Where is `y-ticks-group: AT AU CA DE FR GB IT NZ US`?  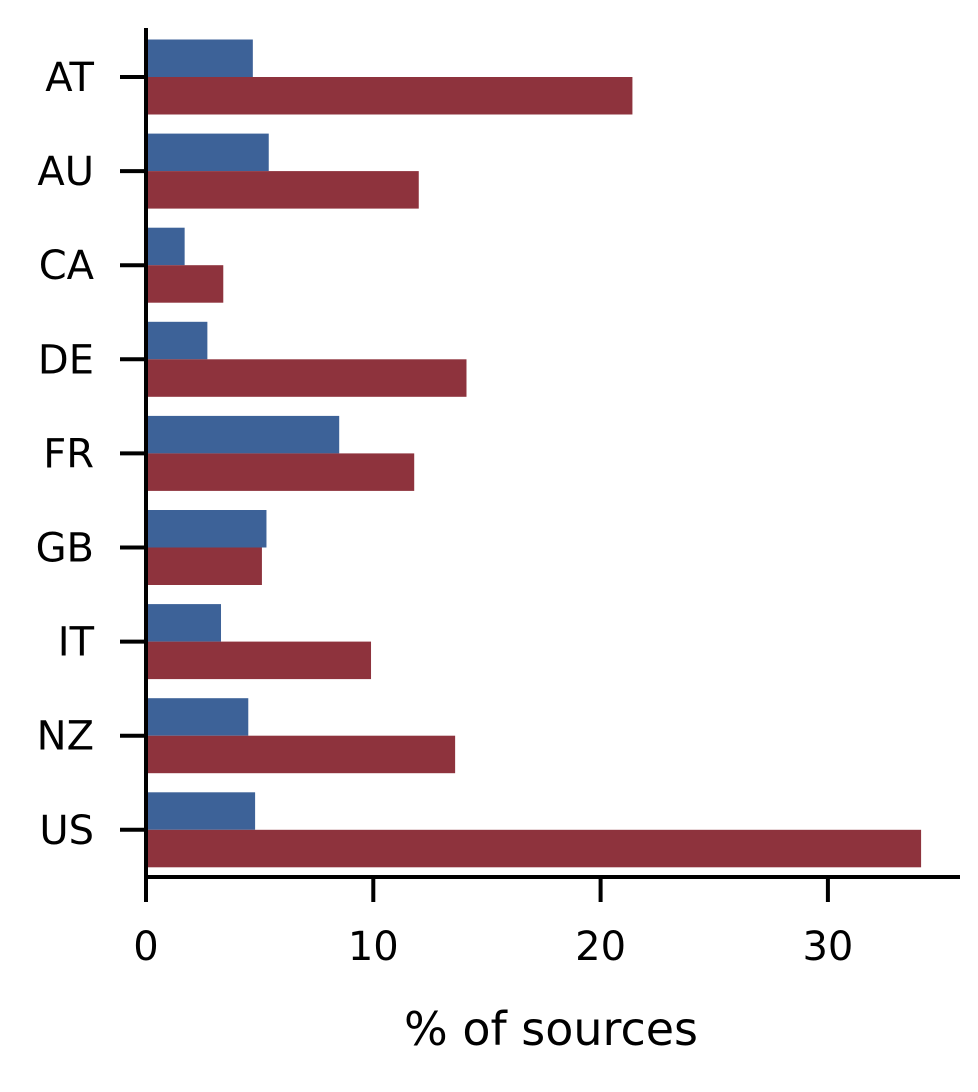 y-ticks-group: AT AU CA DE FR GB IT NZ US is located at coordinates (91, 454).